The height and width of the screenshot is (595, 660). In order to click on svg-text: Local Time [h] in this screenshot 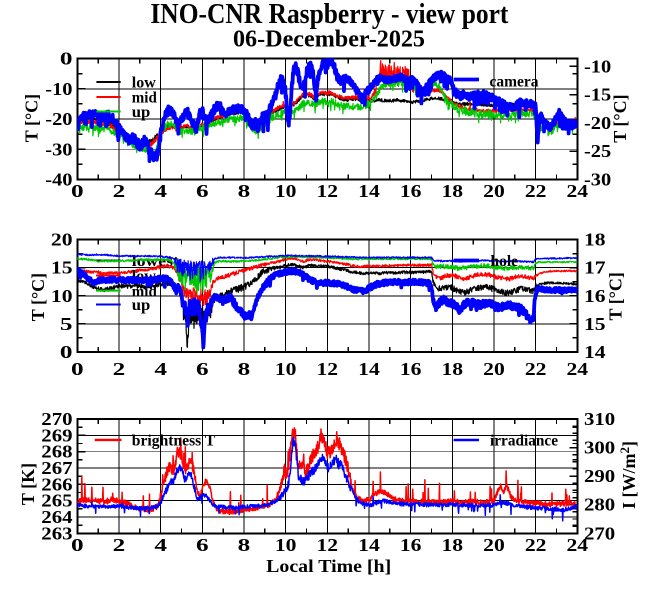, I will do `click(328, 566)`.